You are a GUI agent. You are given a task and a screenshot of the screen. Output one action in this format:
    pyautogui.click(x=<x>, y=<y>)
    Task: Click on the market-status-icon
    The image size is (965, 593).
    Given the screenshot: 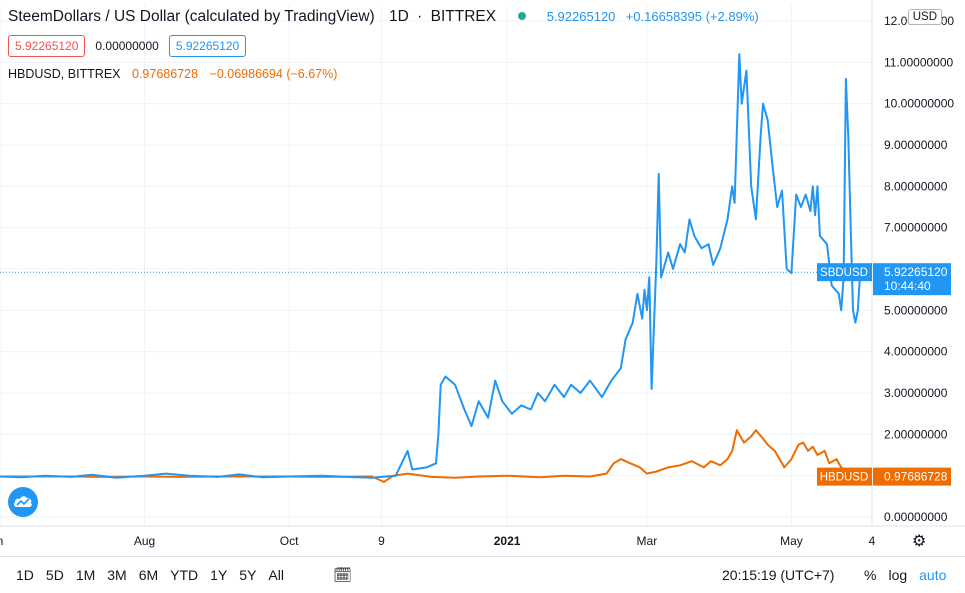 What is the action you would take?
    pyautogui.click(x=522, y=15)
    